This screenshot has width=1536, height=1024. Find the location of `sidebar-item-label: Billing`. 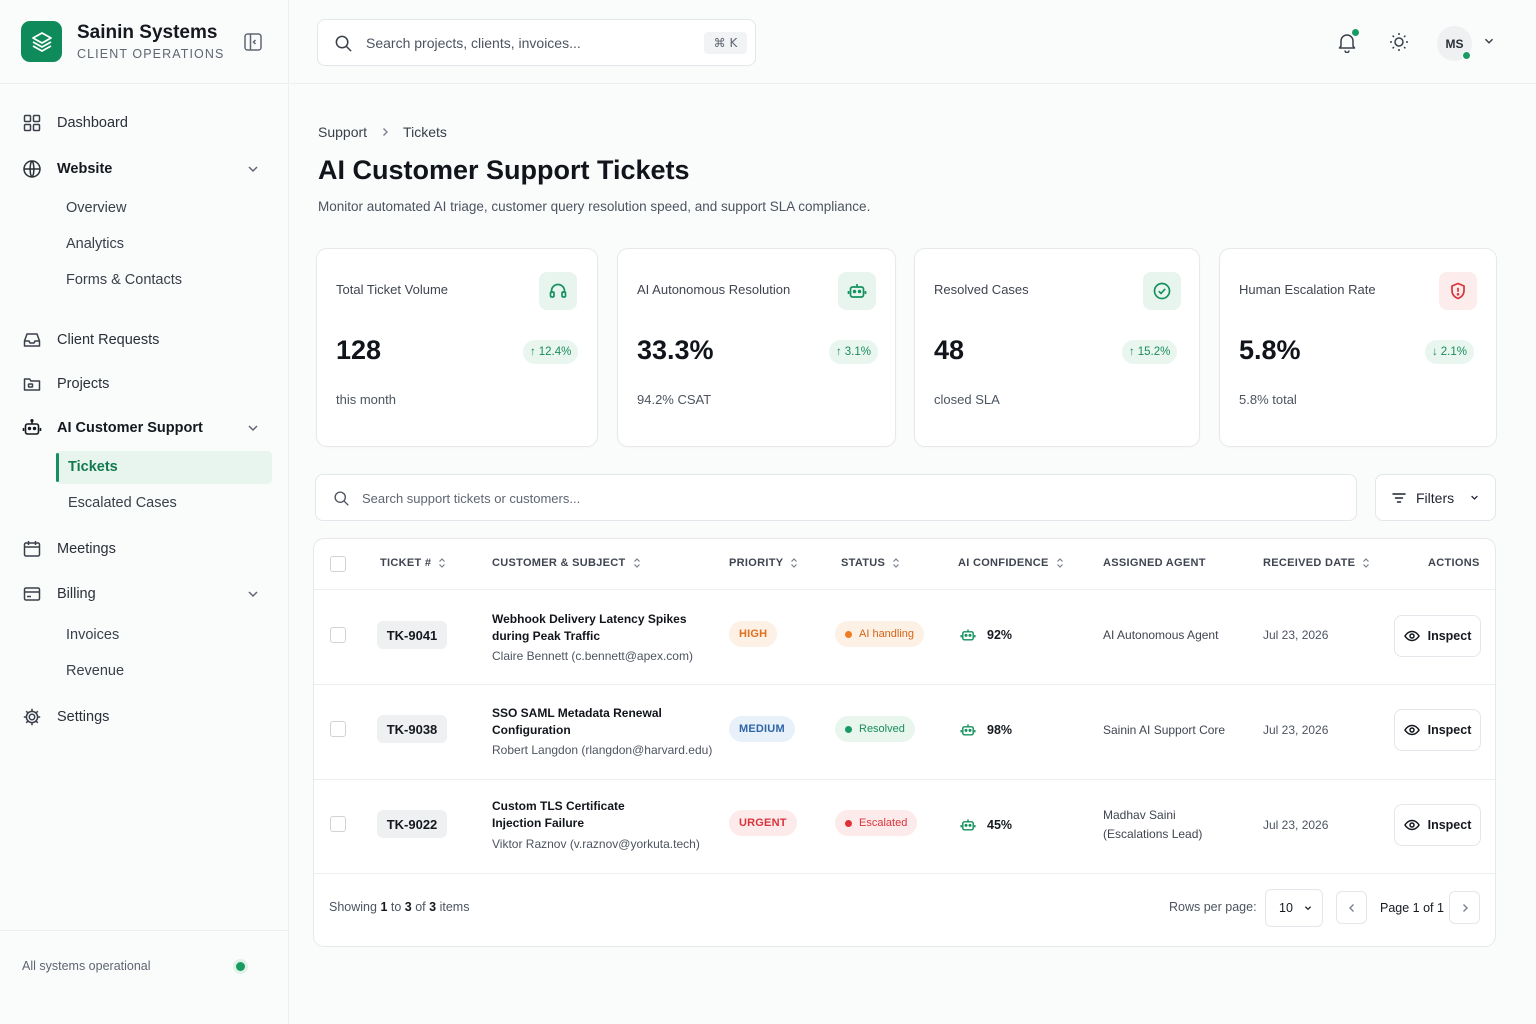

sidebar-item-label: Billing is located at coordinates (76, 594).